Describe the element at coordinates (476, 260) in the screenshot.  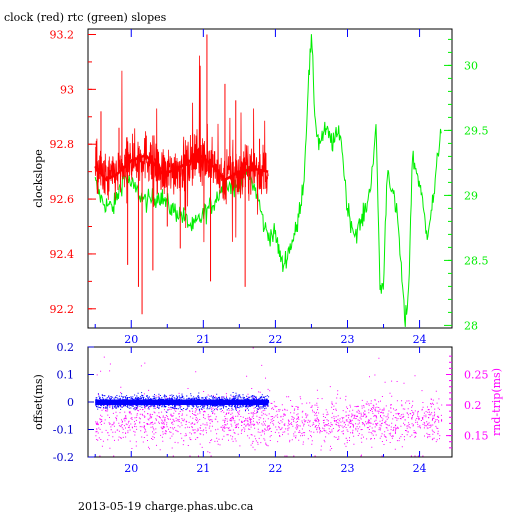
I see `y-right-tick-label: 28.5` at that location.